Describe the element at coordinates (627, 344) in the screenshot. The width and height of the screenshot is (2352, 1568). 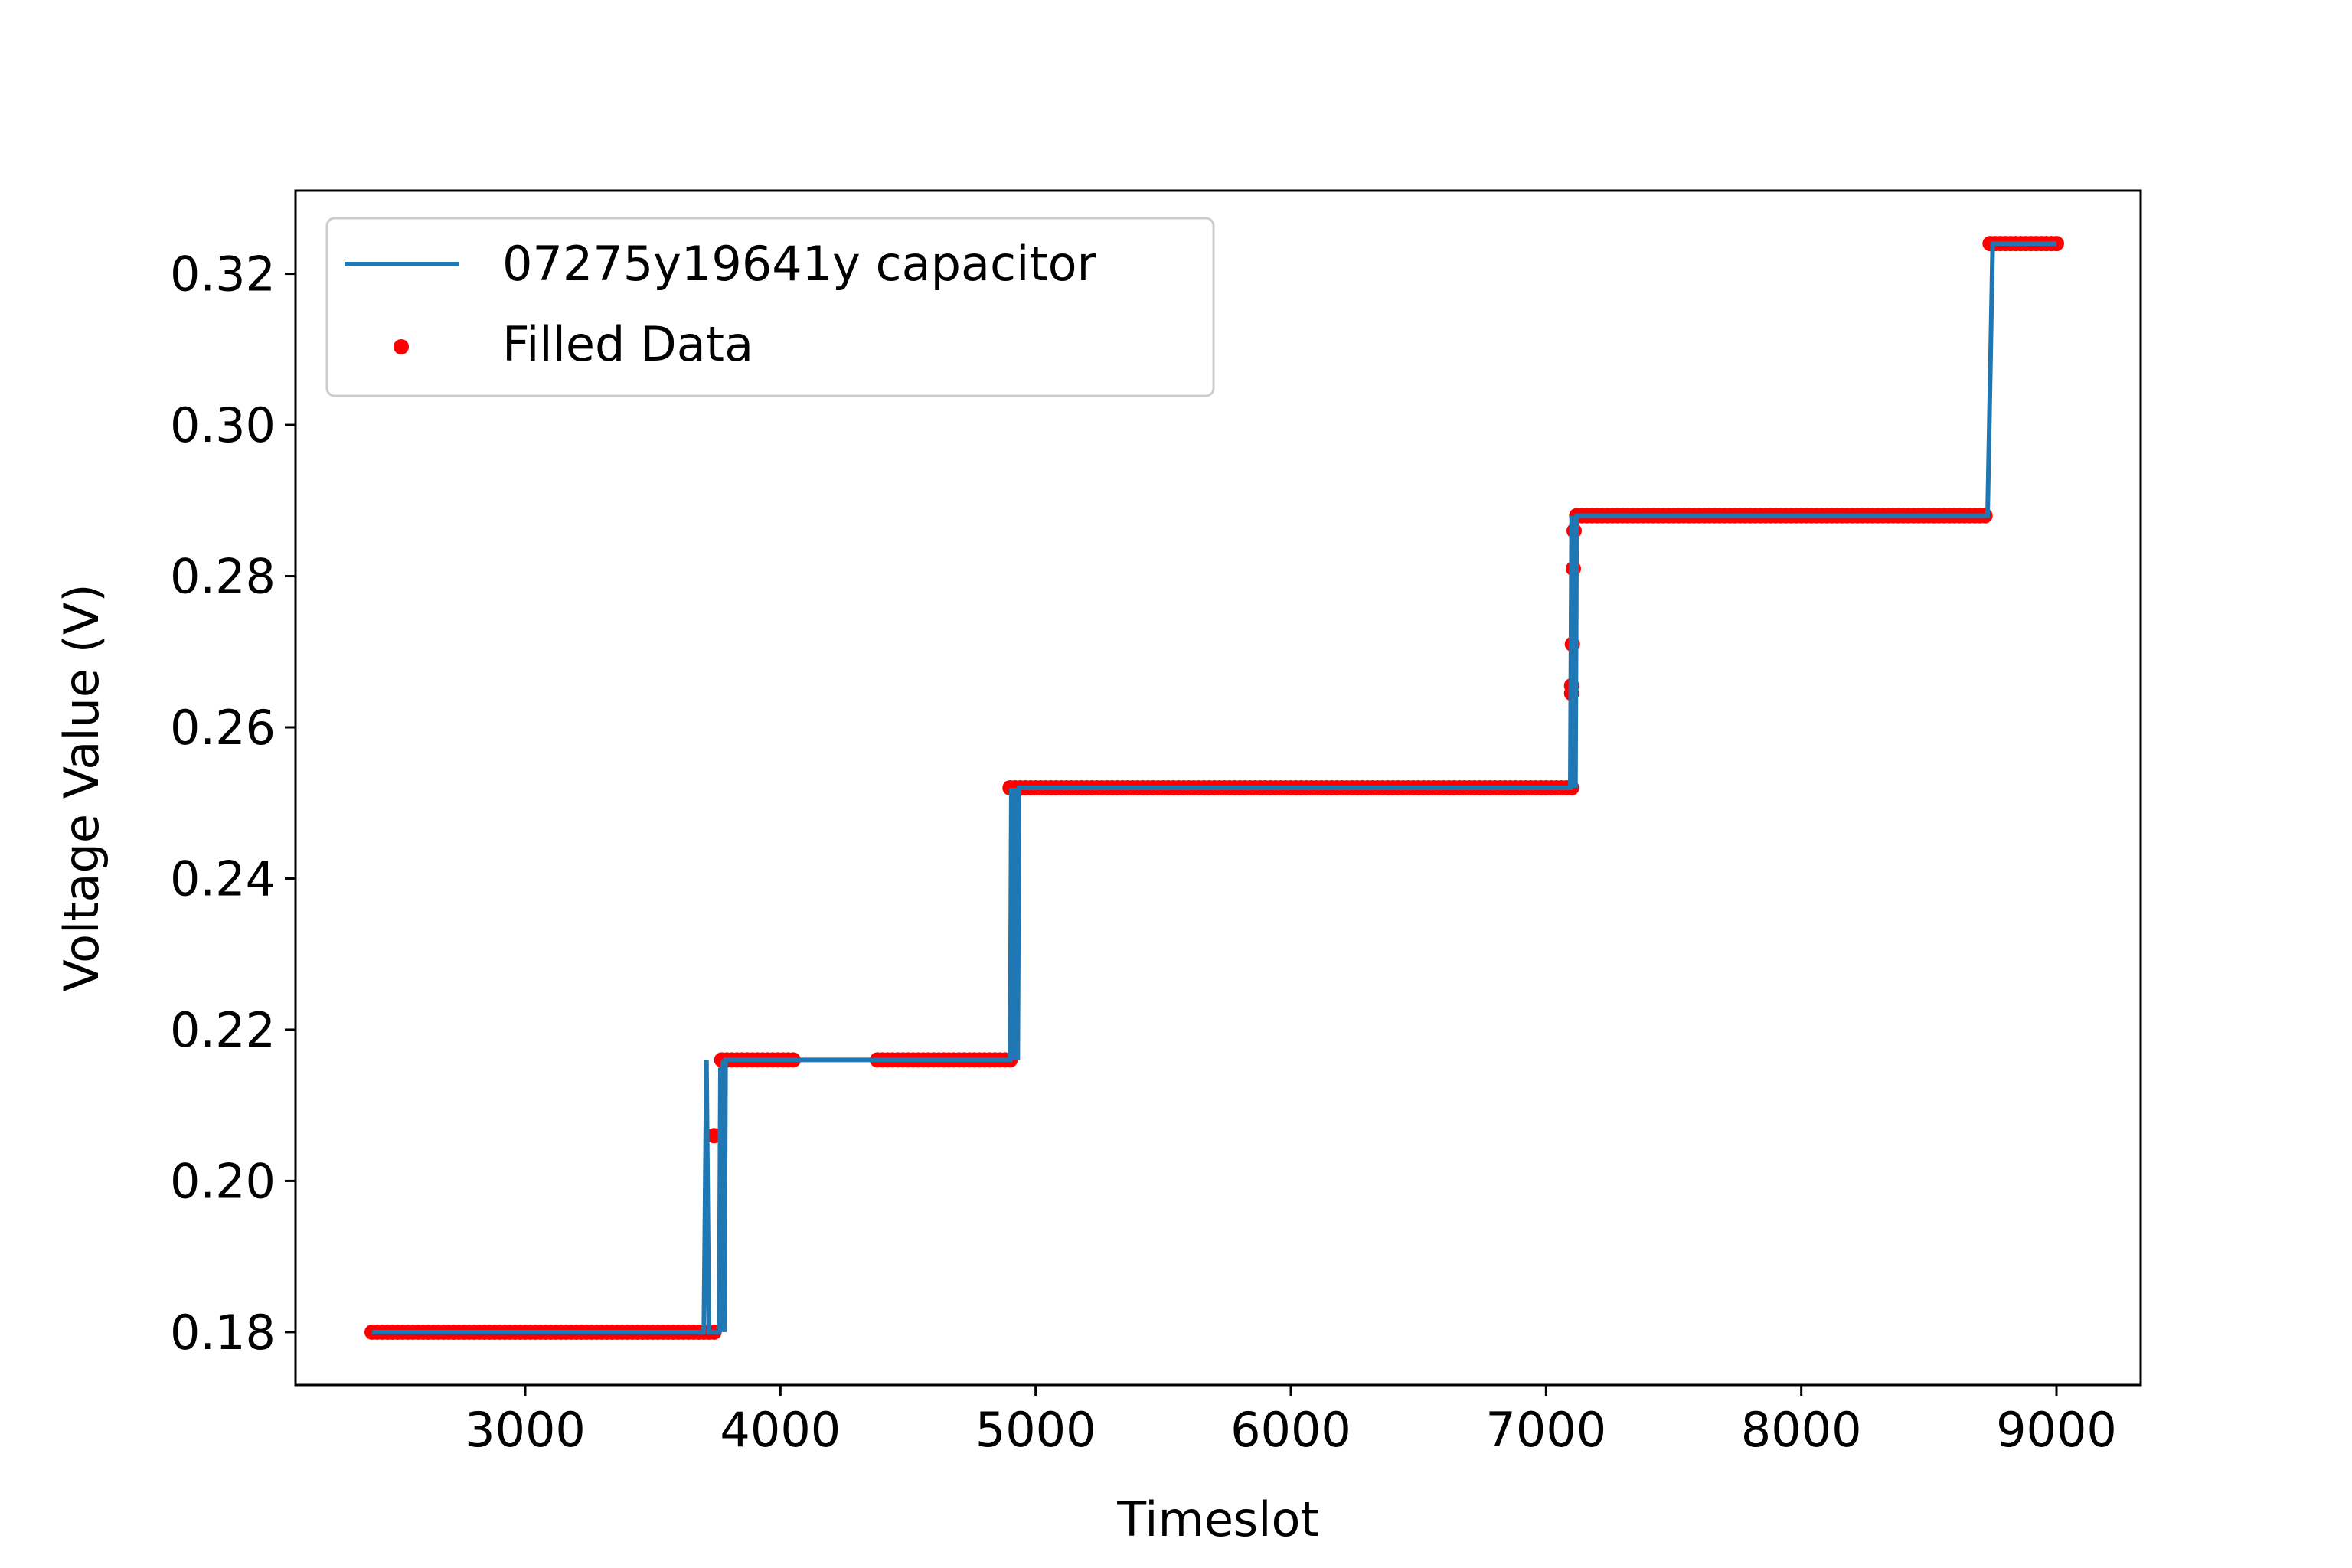
I see `legend-label-scatter: Filled Data` at that location.